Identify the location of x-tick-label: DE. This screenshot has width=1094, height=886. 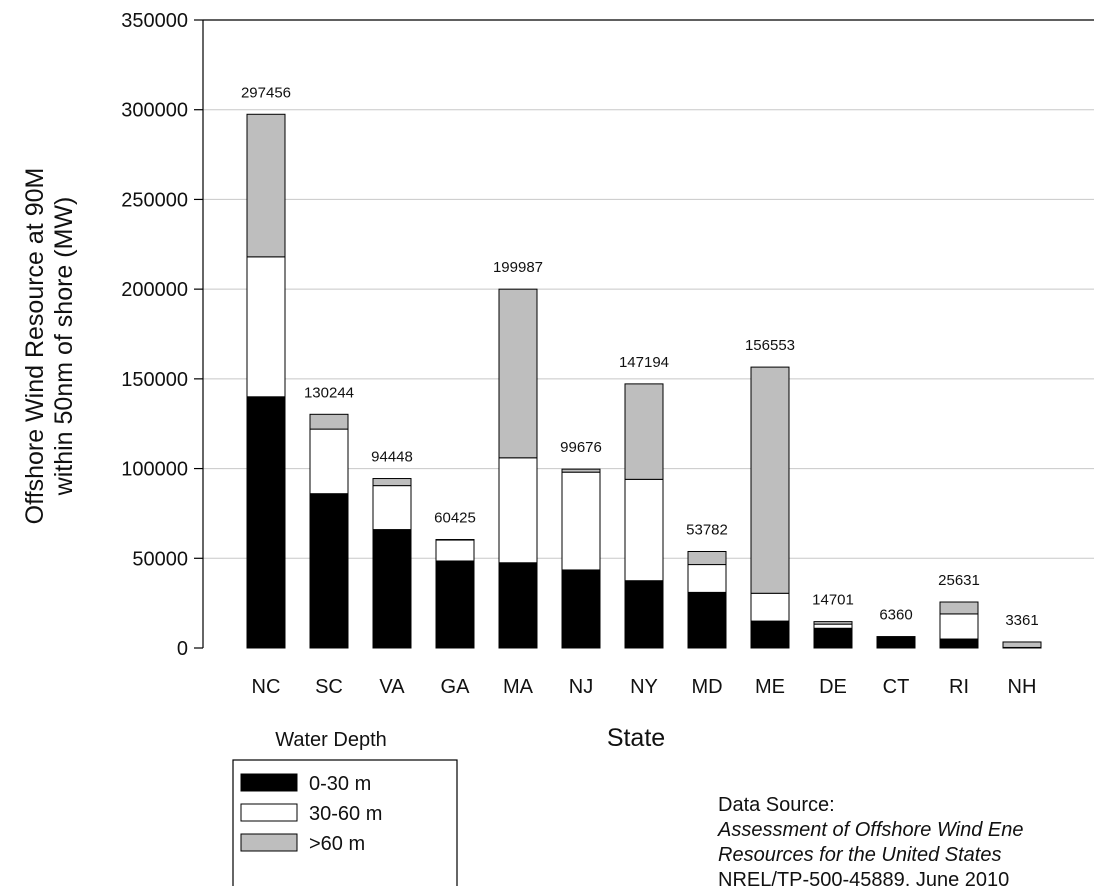
(833, 687).